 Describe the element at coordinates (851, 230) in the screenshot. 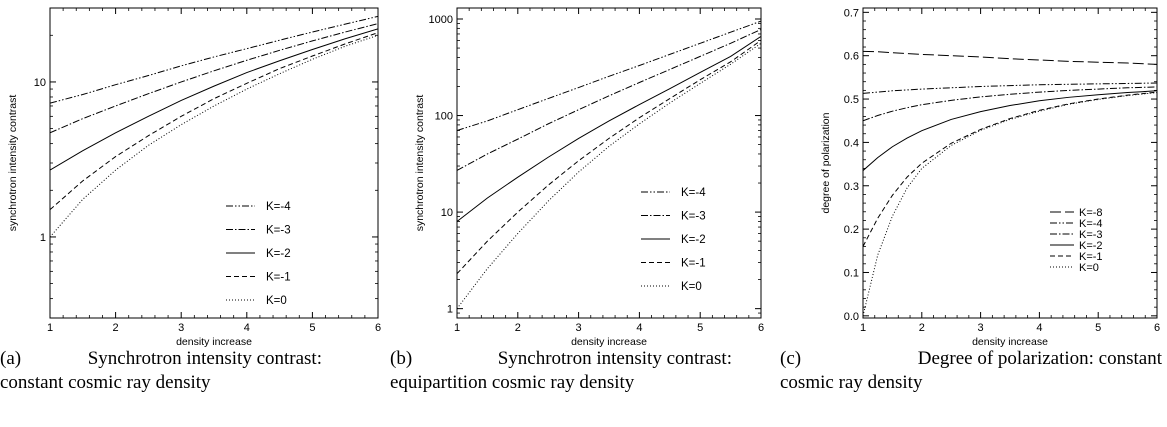

I see `y-tick-label: 0.2` at that location.